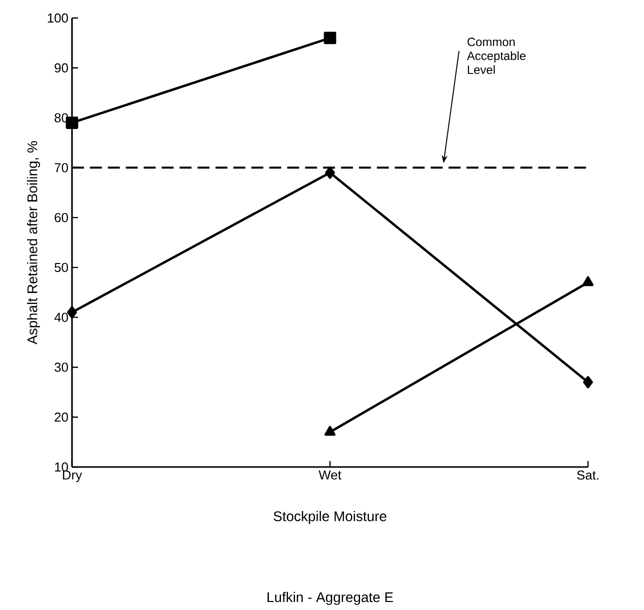  I want to click on y-tick-label: 20, so click(61, 417).